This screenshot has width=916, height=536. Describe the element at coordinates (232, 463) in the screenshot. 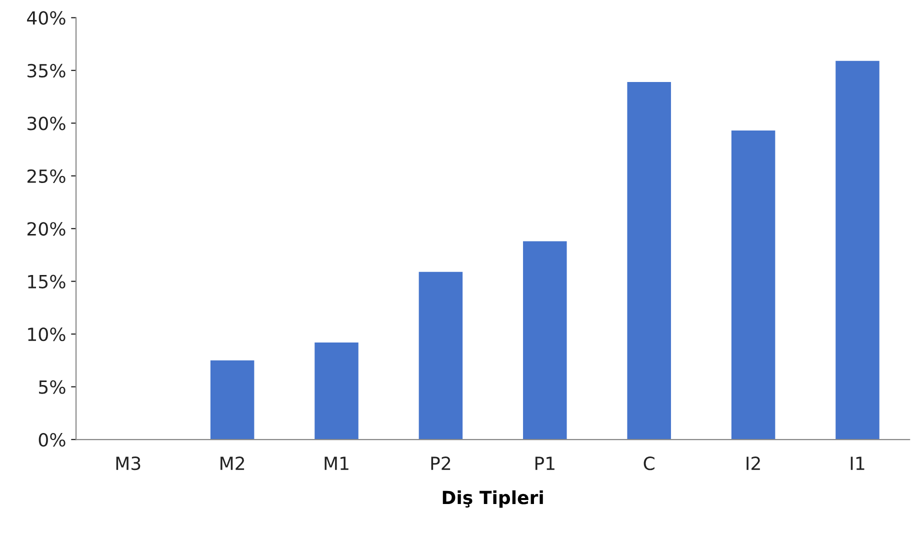

I see `x-tick-label: M2` at that location.